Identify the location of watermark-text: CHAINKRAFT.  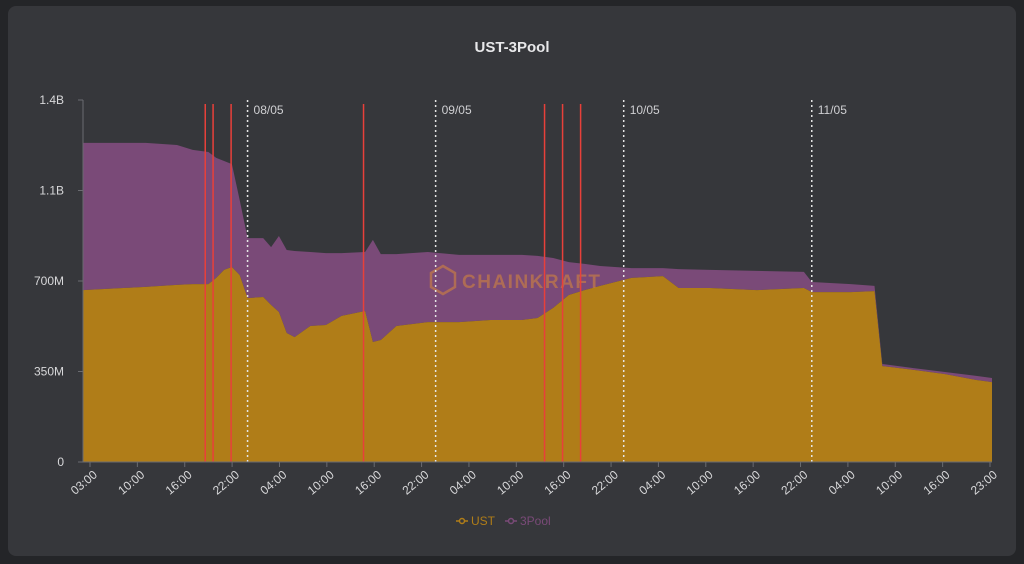
(532, 282).